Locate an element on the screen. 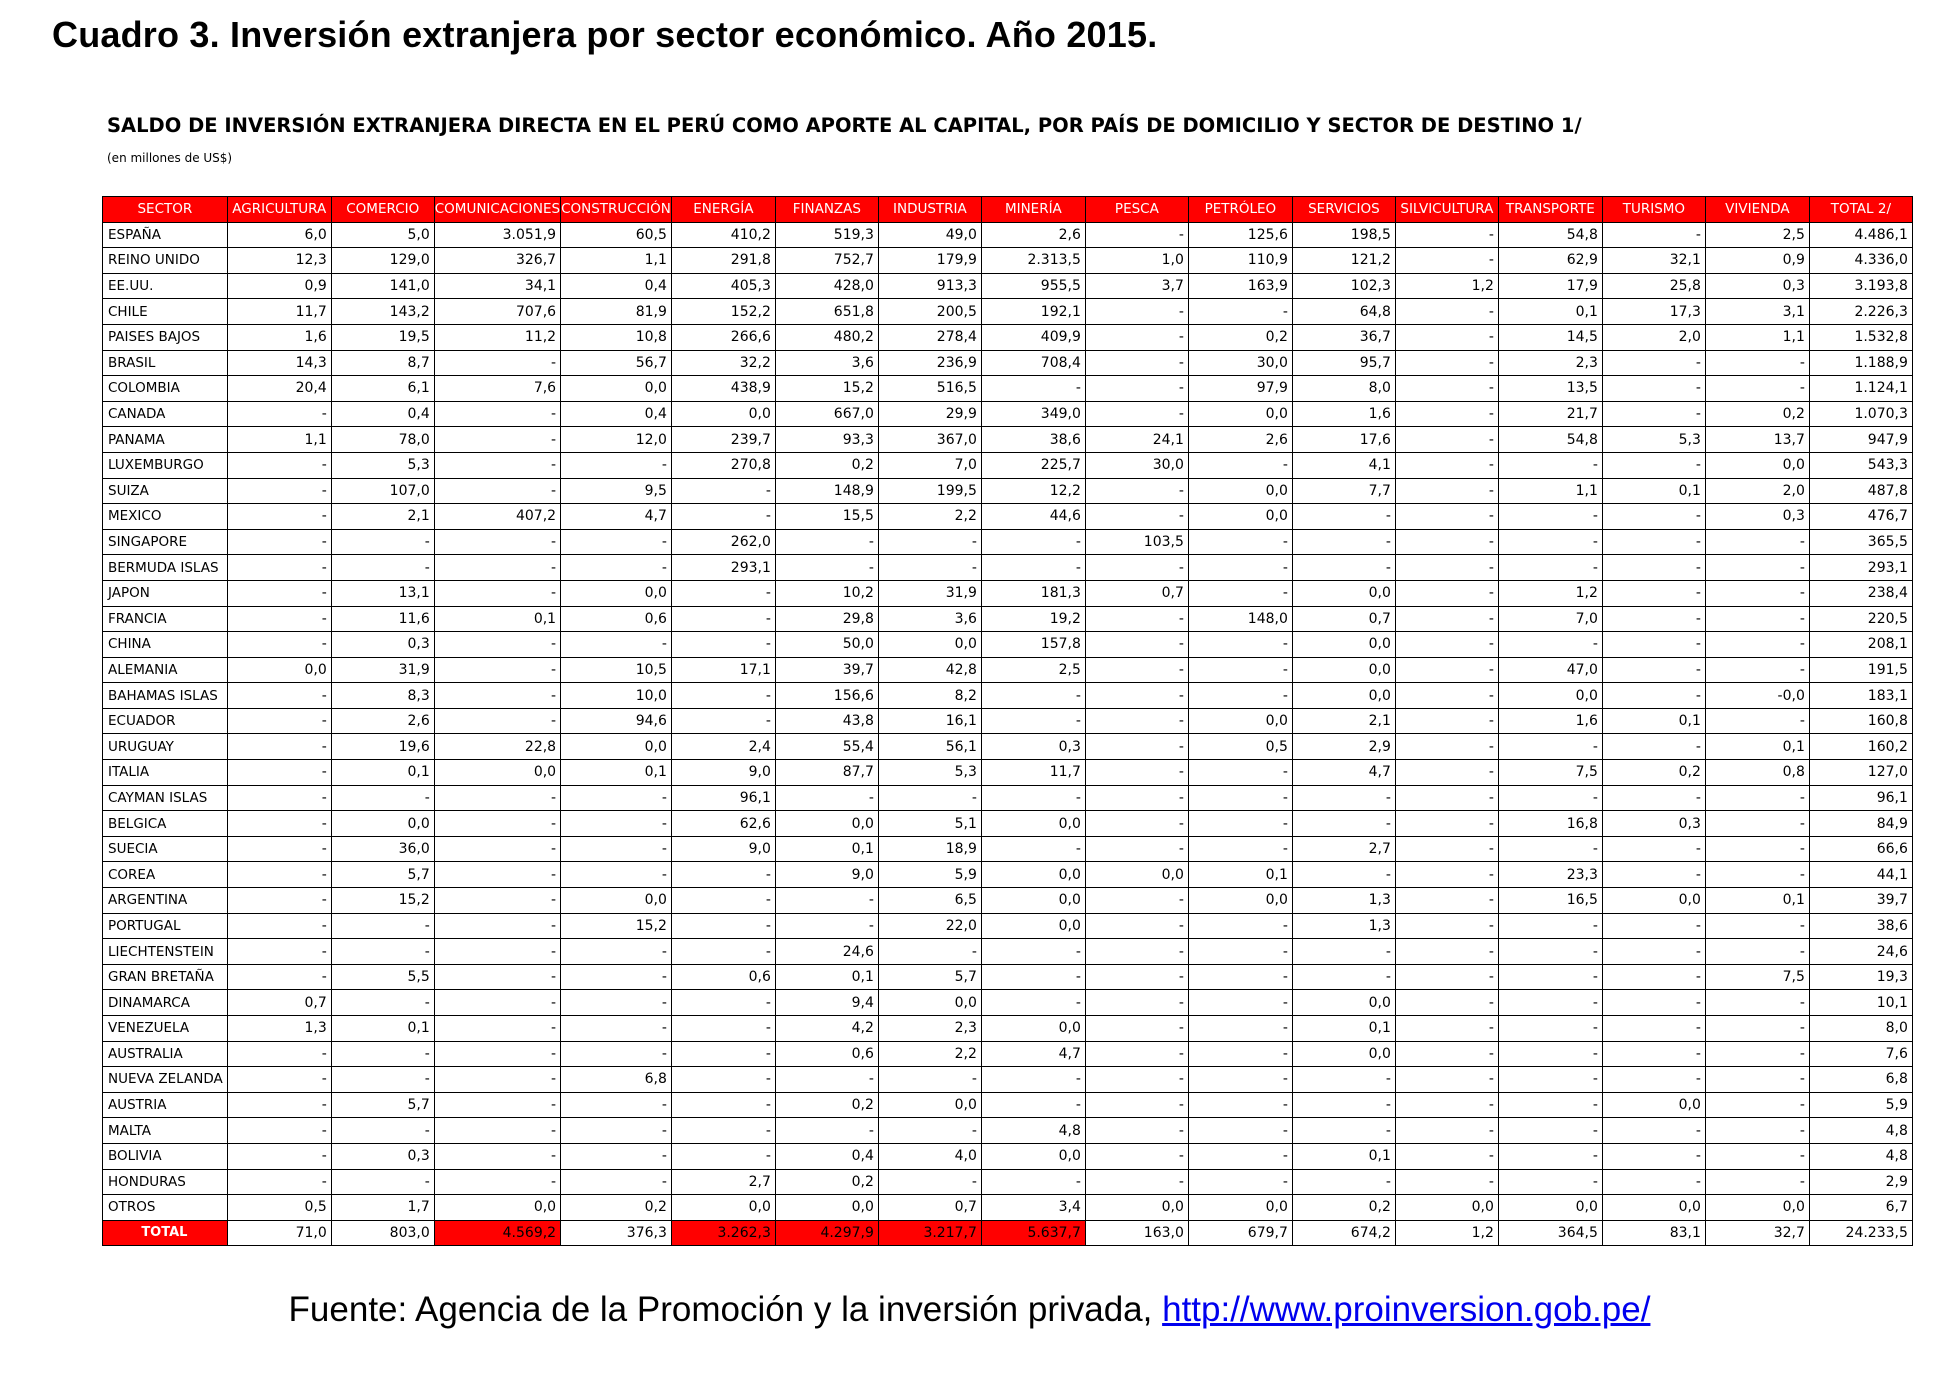  value-cell: 7,0 is located at coordinates (1550, 619).